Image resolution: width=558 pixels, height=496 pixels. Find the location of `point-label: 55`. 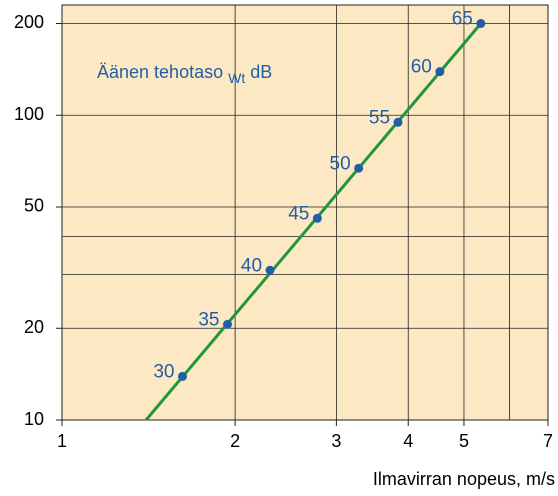

point-label: 55 is located at coordinates (379, 117).